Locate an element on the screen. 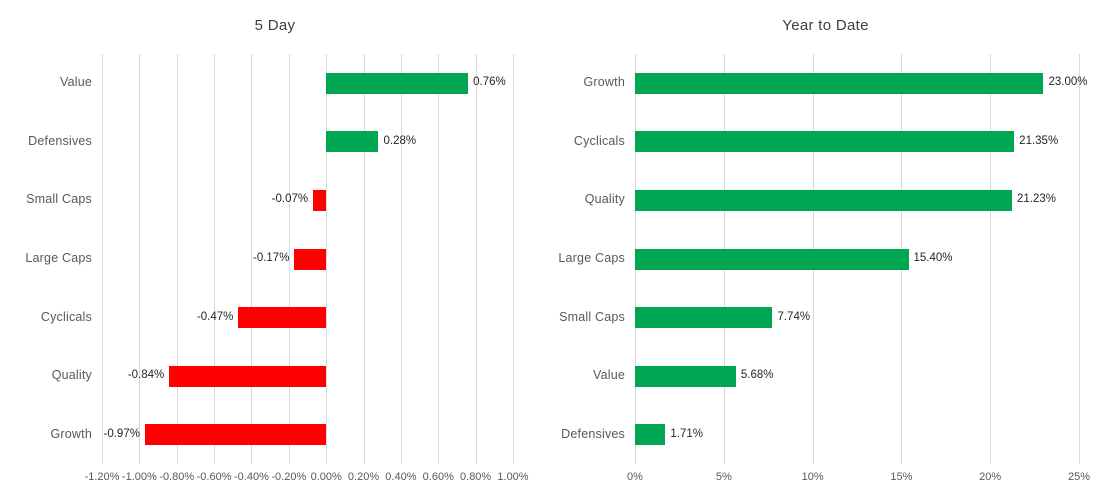 The width and height of the screenshot is (1101, 497). x-axis-tick-label: 0.40% is located at coordinates (401, 477).